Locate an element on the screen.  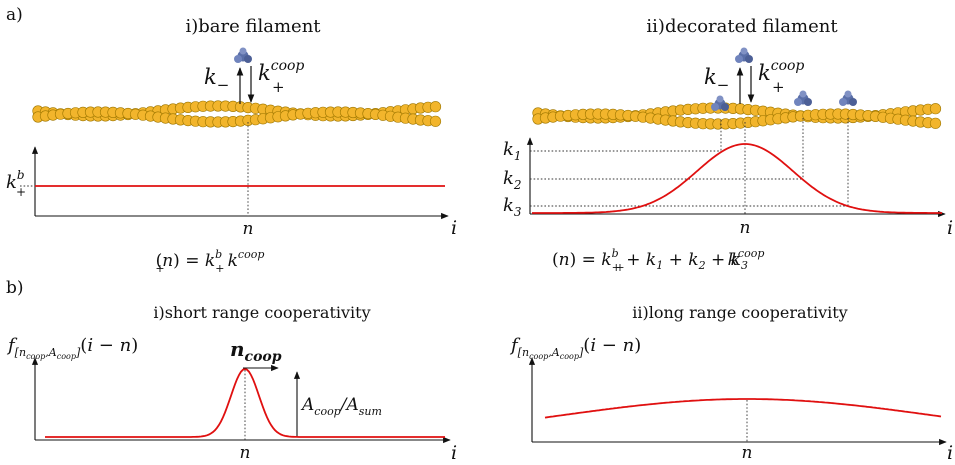
cooperative-rate-curve is located at coordinates (737, 178).